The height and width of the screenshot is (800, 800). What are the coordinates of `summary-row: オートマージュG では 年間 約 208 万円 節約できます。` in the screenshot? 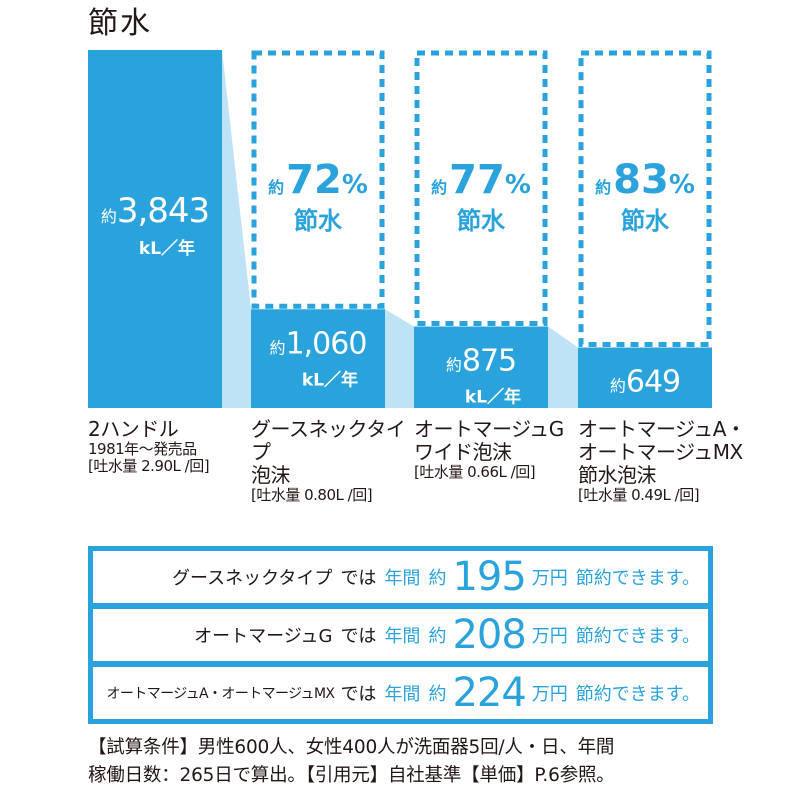 It's located at (400, 635).